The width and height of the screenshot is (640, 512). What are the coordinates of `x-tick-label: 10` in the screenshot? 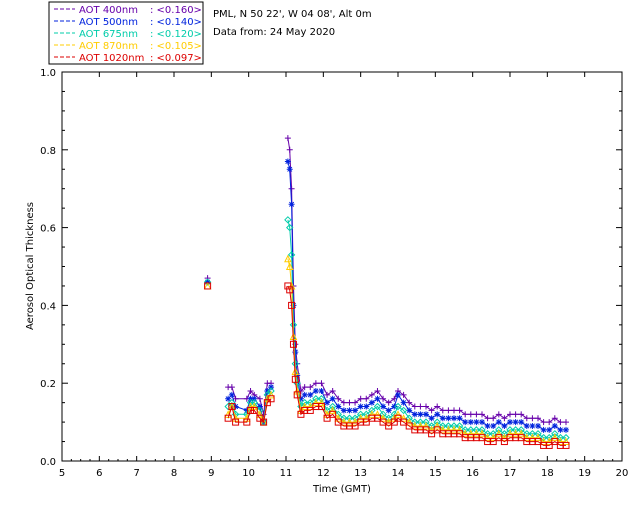 It's located at (248, 473).